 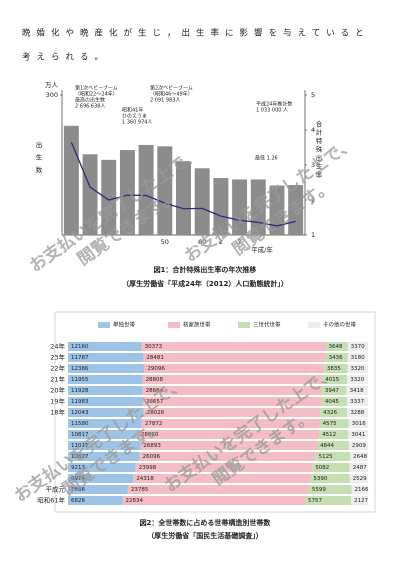 I want to click on y-tick-label: 23年, so click(x=57, y=357).